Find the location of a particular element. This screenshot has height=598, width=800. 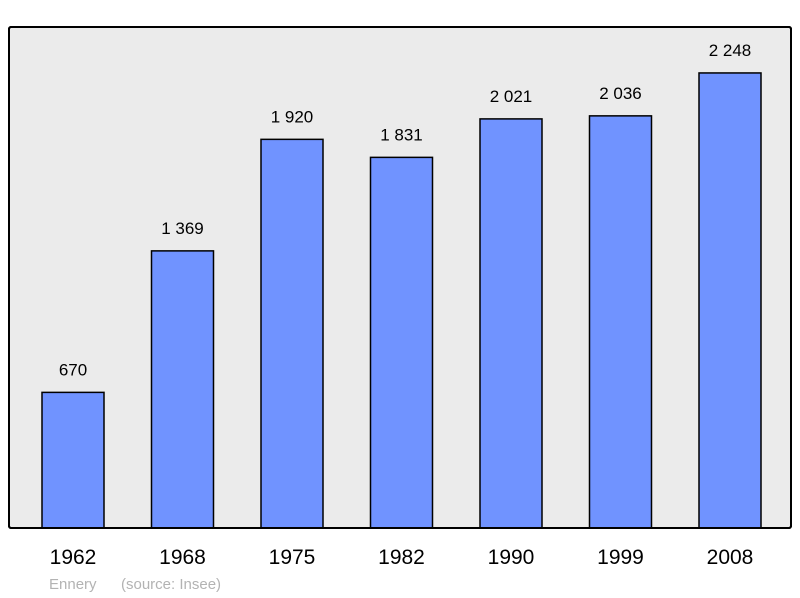

data-label-1990: 2 021 is located at coordinates (511, 96).